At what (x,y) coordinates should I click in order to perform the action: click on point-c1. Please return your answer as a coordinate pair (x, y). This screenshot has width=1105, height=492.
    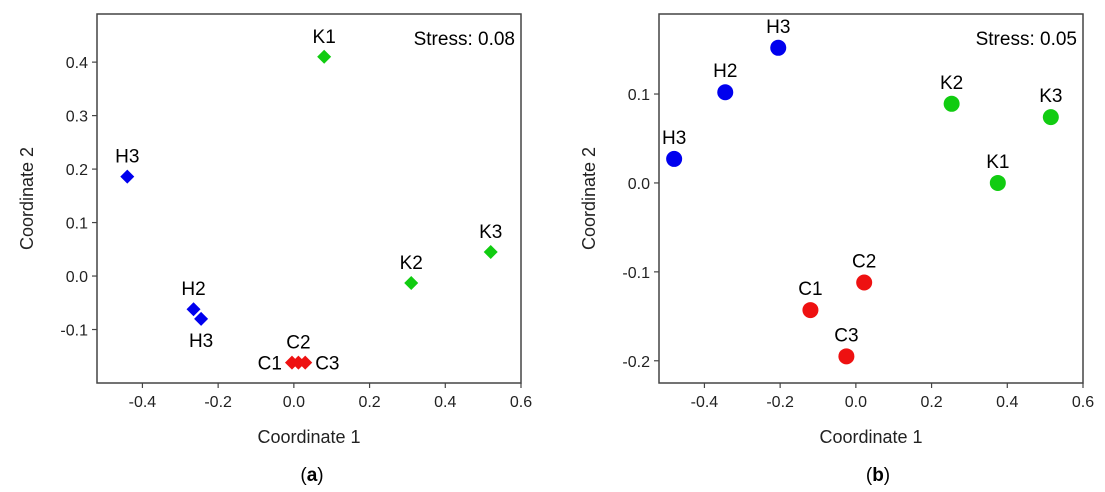
    Looking at the image, I should click on (810, 310).